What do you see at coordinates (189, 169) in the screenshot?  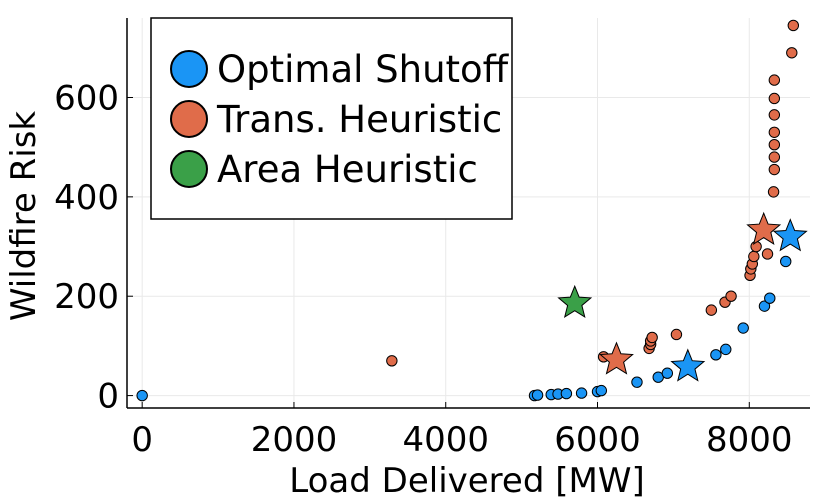 I see `legend-marker-area-heuristic` at bounding box center [189, 169].